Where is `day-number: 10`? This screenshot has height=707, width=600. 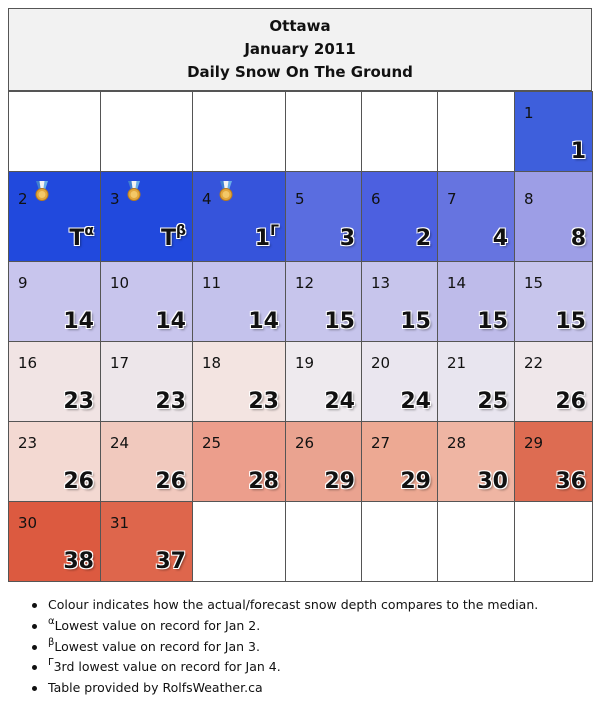
day-number: 10 is located at coordinates (120, 283).